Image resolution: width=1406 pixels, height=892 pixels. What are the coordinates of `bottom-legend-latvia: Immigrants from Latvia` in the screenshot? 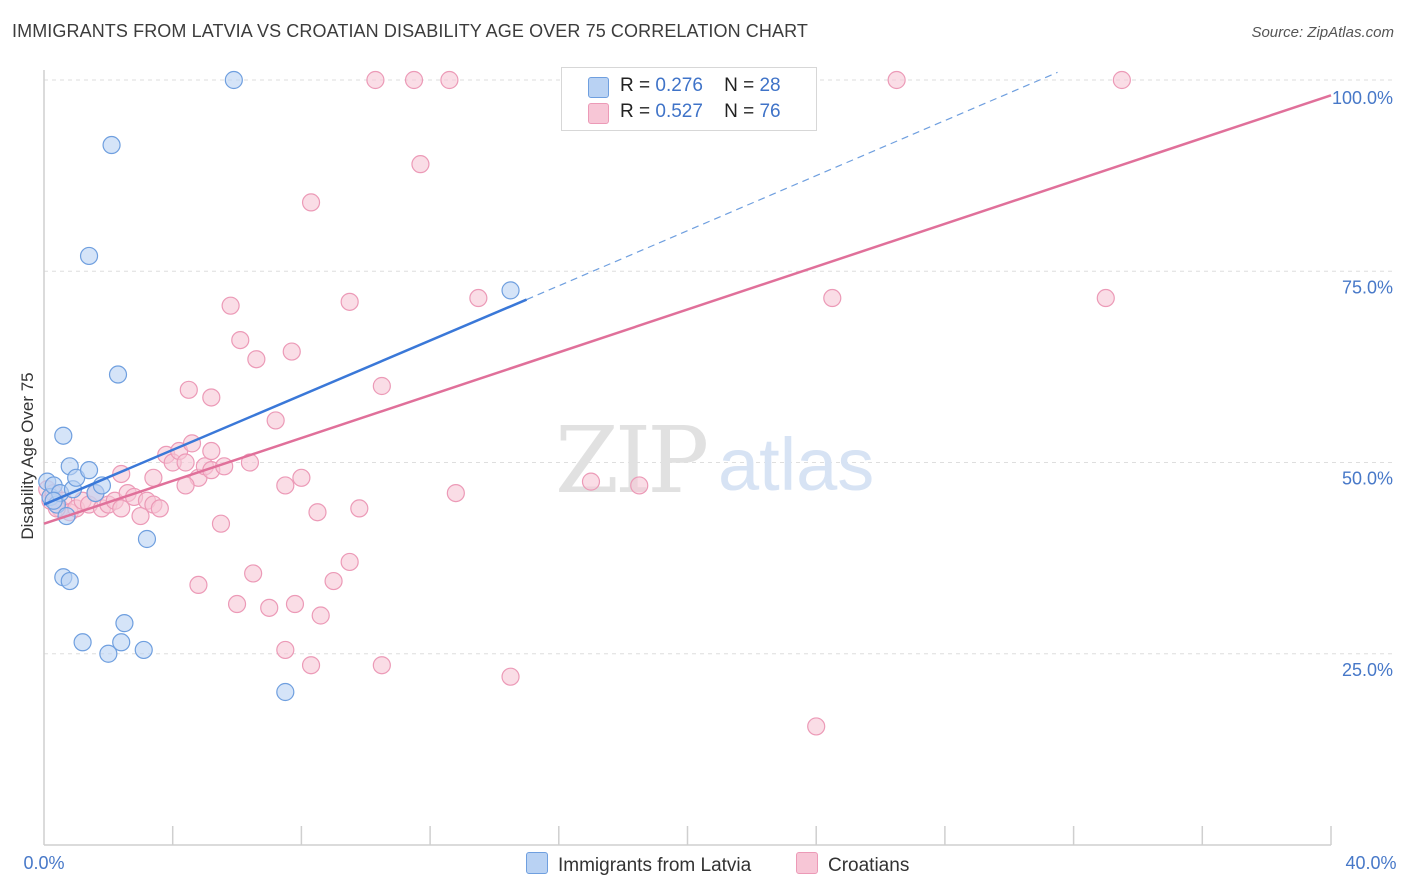 It's located at (638, 864).